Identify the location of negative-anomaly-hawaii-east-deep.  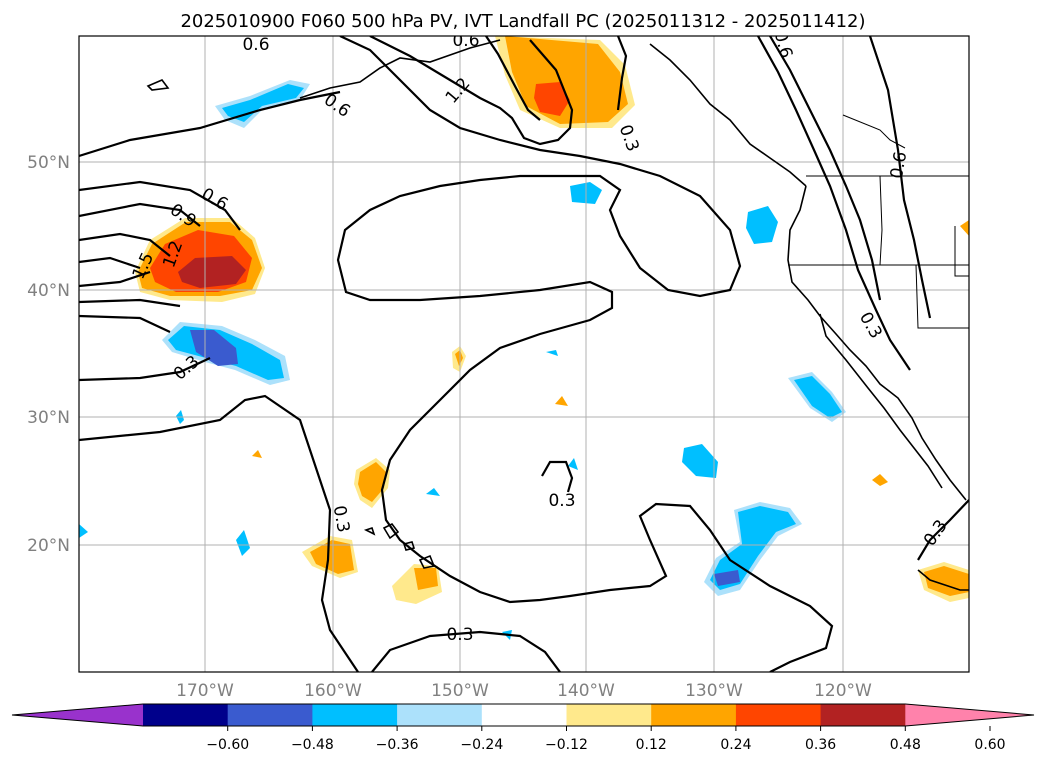
(727, 578).